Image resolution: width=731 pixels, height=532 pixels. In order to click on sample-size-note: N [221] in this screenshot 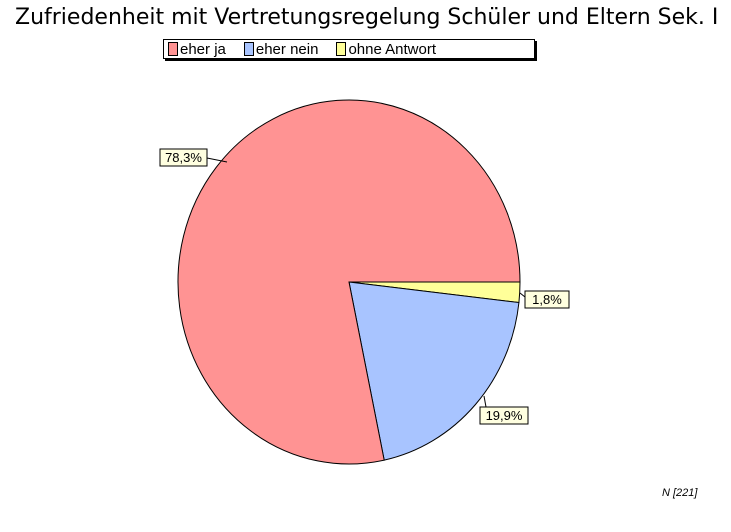, I will do `click(680, 493)`.